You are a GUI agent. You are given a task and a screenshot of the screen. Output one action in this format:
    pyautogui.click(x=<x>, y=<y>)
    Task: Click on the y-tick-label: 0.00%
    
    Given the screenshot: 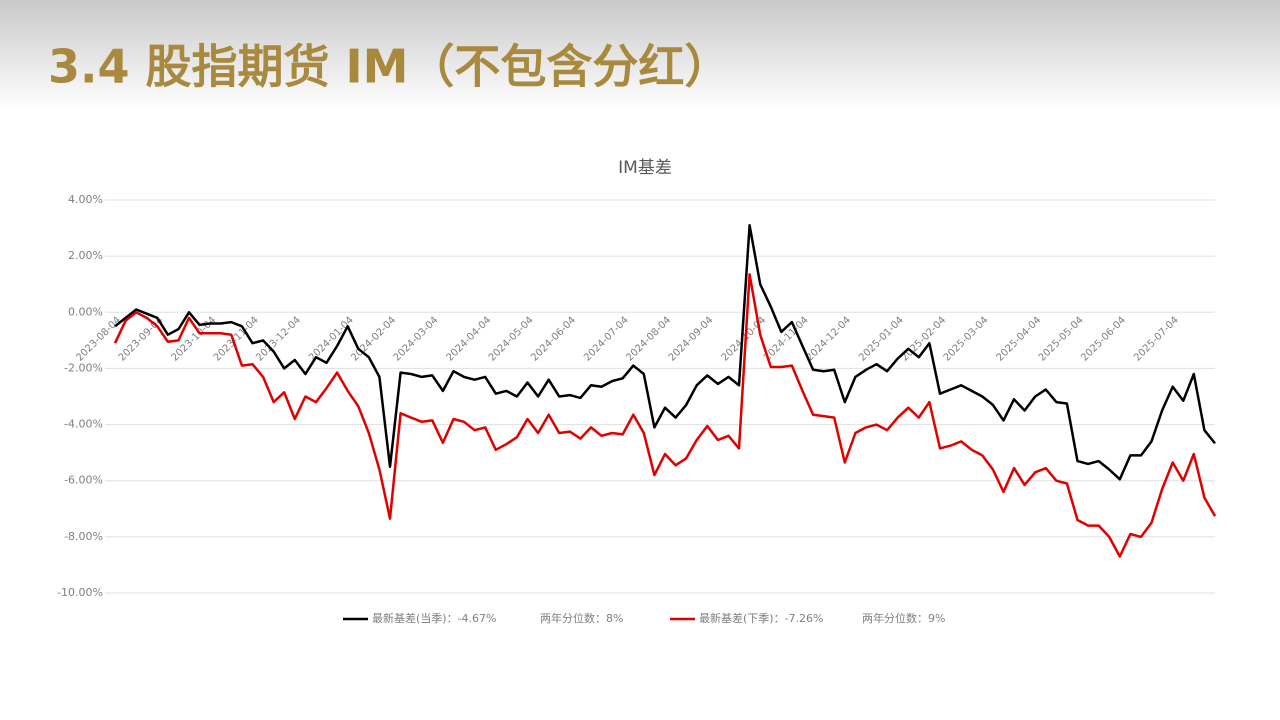 What is the action you would take?
    pyautogui.click(x=85, y=311)
    